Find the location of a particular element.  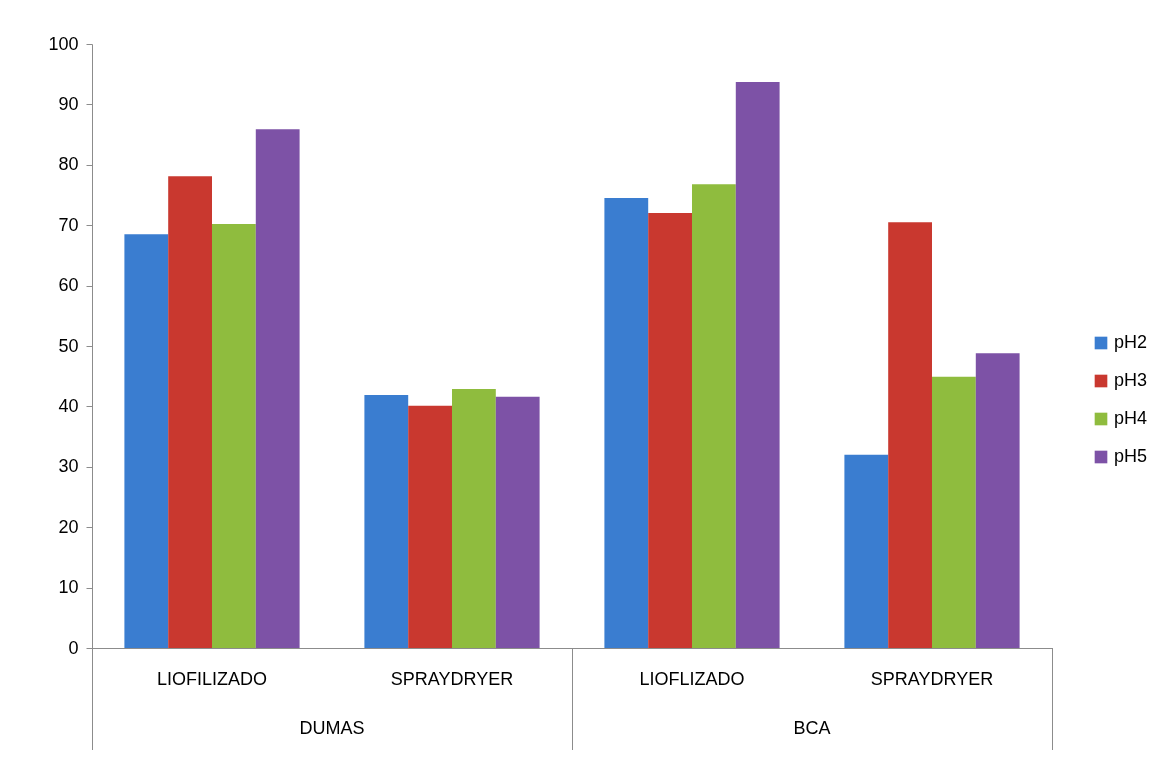

y-tick-label: 80 is located at coordinates (68, 164).